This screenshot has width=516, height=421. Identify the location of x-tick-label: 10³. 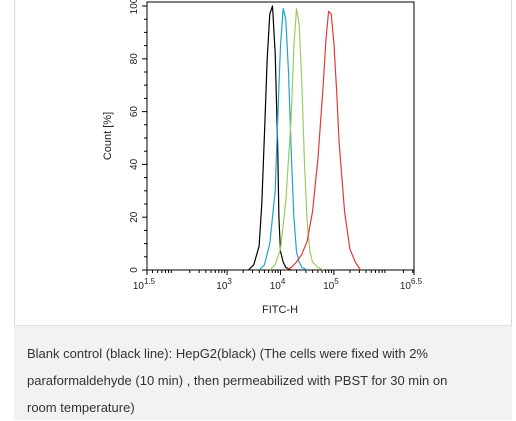
(224, 284).